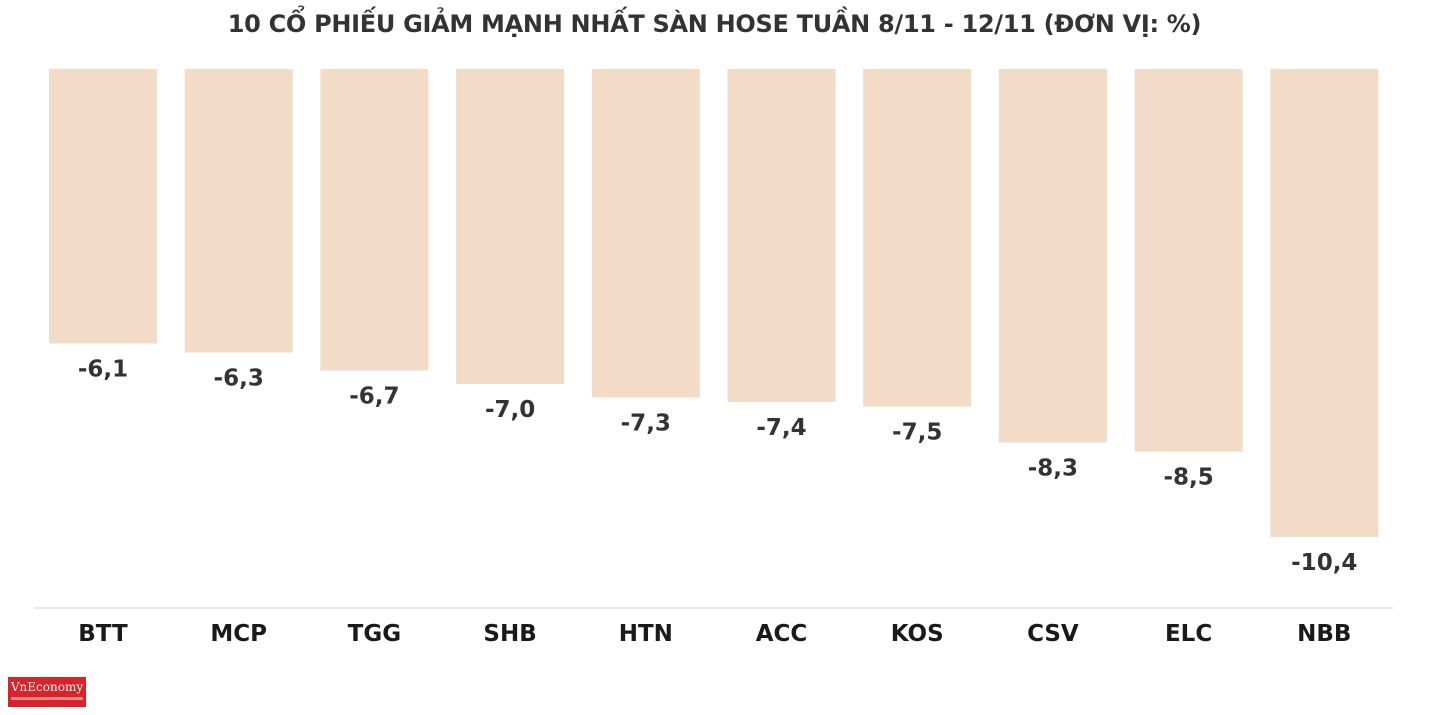 This screenshot has width=1429, height=715. Describe the element at coordinates (1188, 260) in the screenshot. I see `bar-elc` at that location.